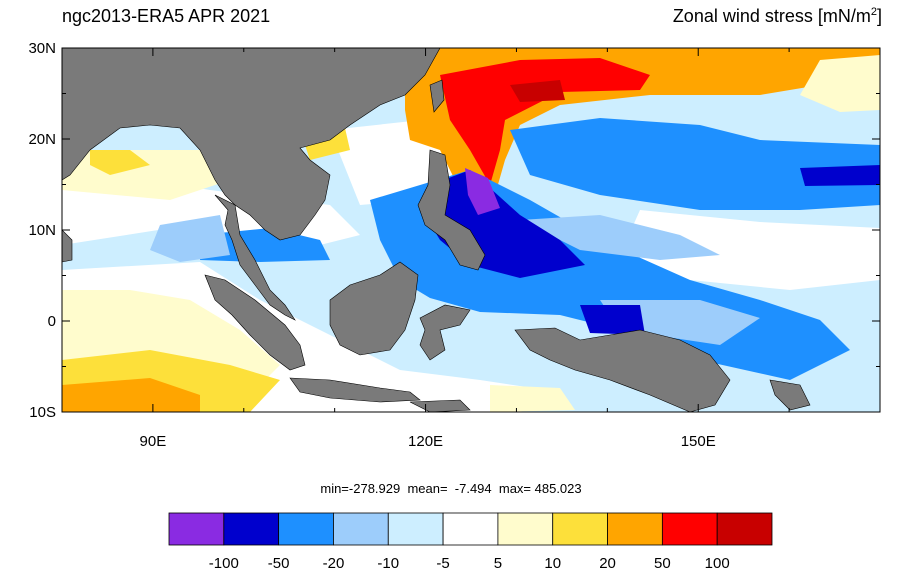 The image size is (902, 576). I want to click on lat-tick-label: 20N, so click(42, 139).